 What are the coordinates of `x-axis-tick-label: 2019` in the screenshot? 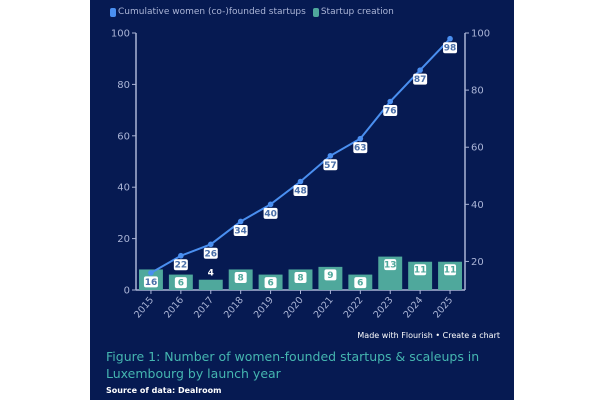 It's located at (264, 308).